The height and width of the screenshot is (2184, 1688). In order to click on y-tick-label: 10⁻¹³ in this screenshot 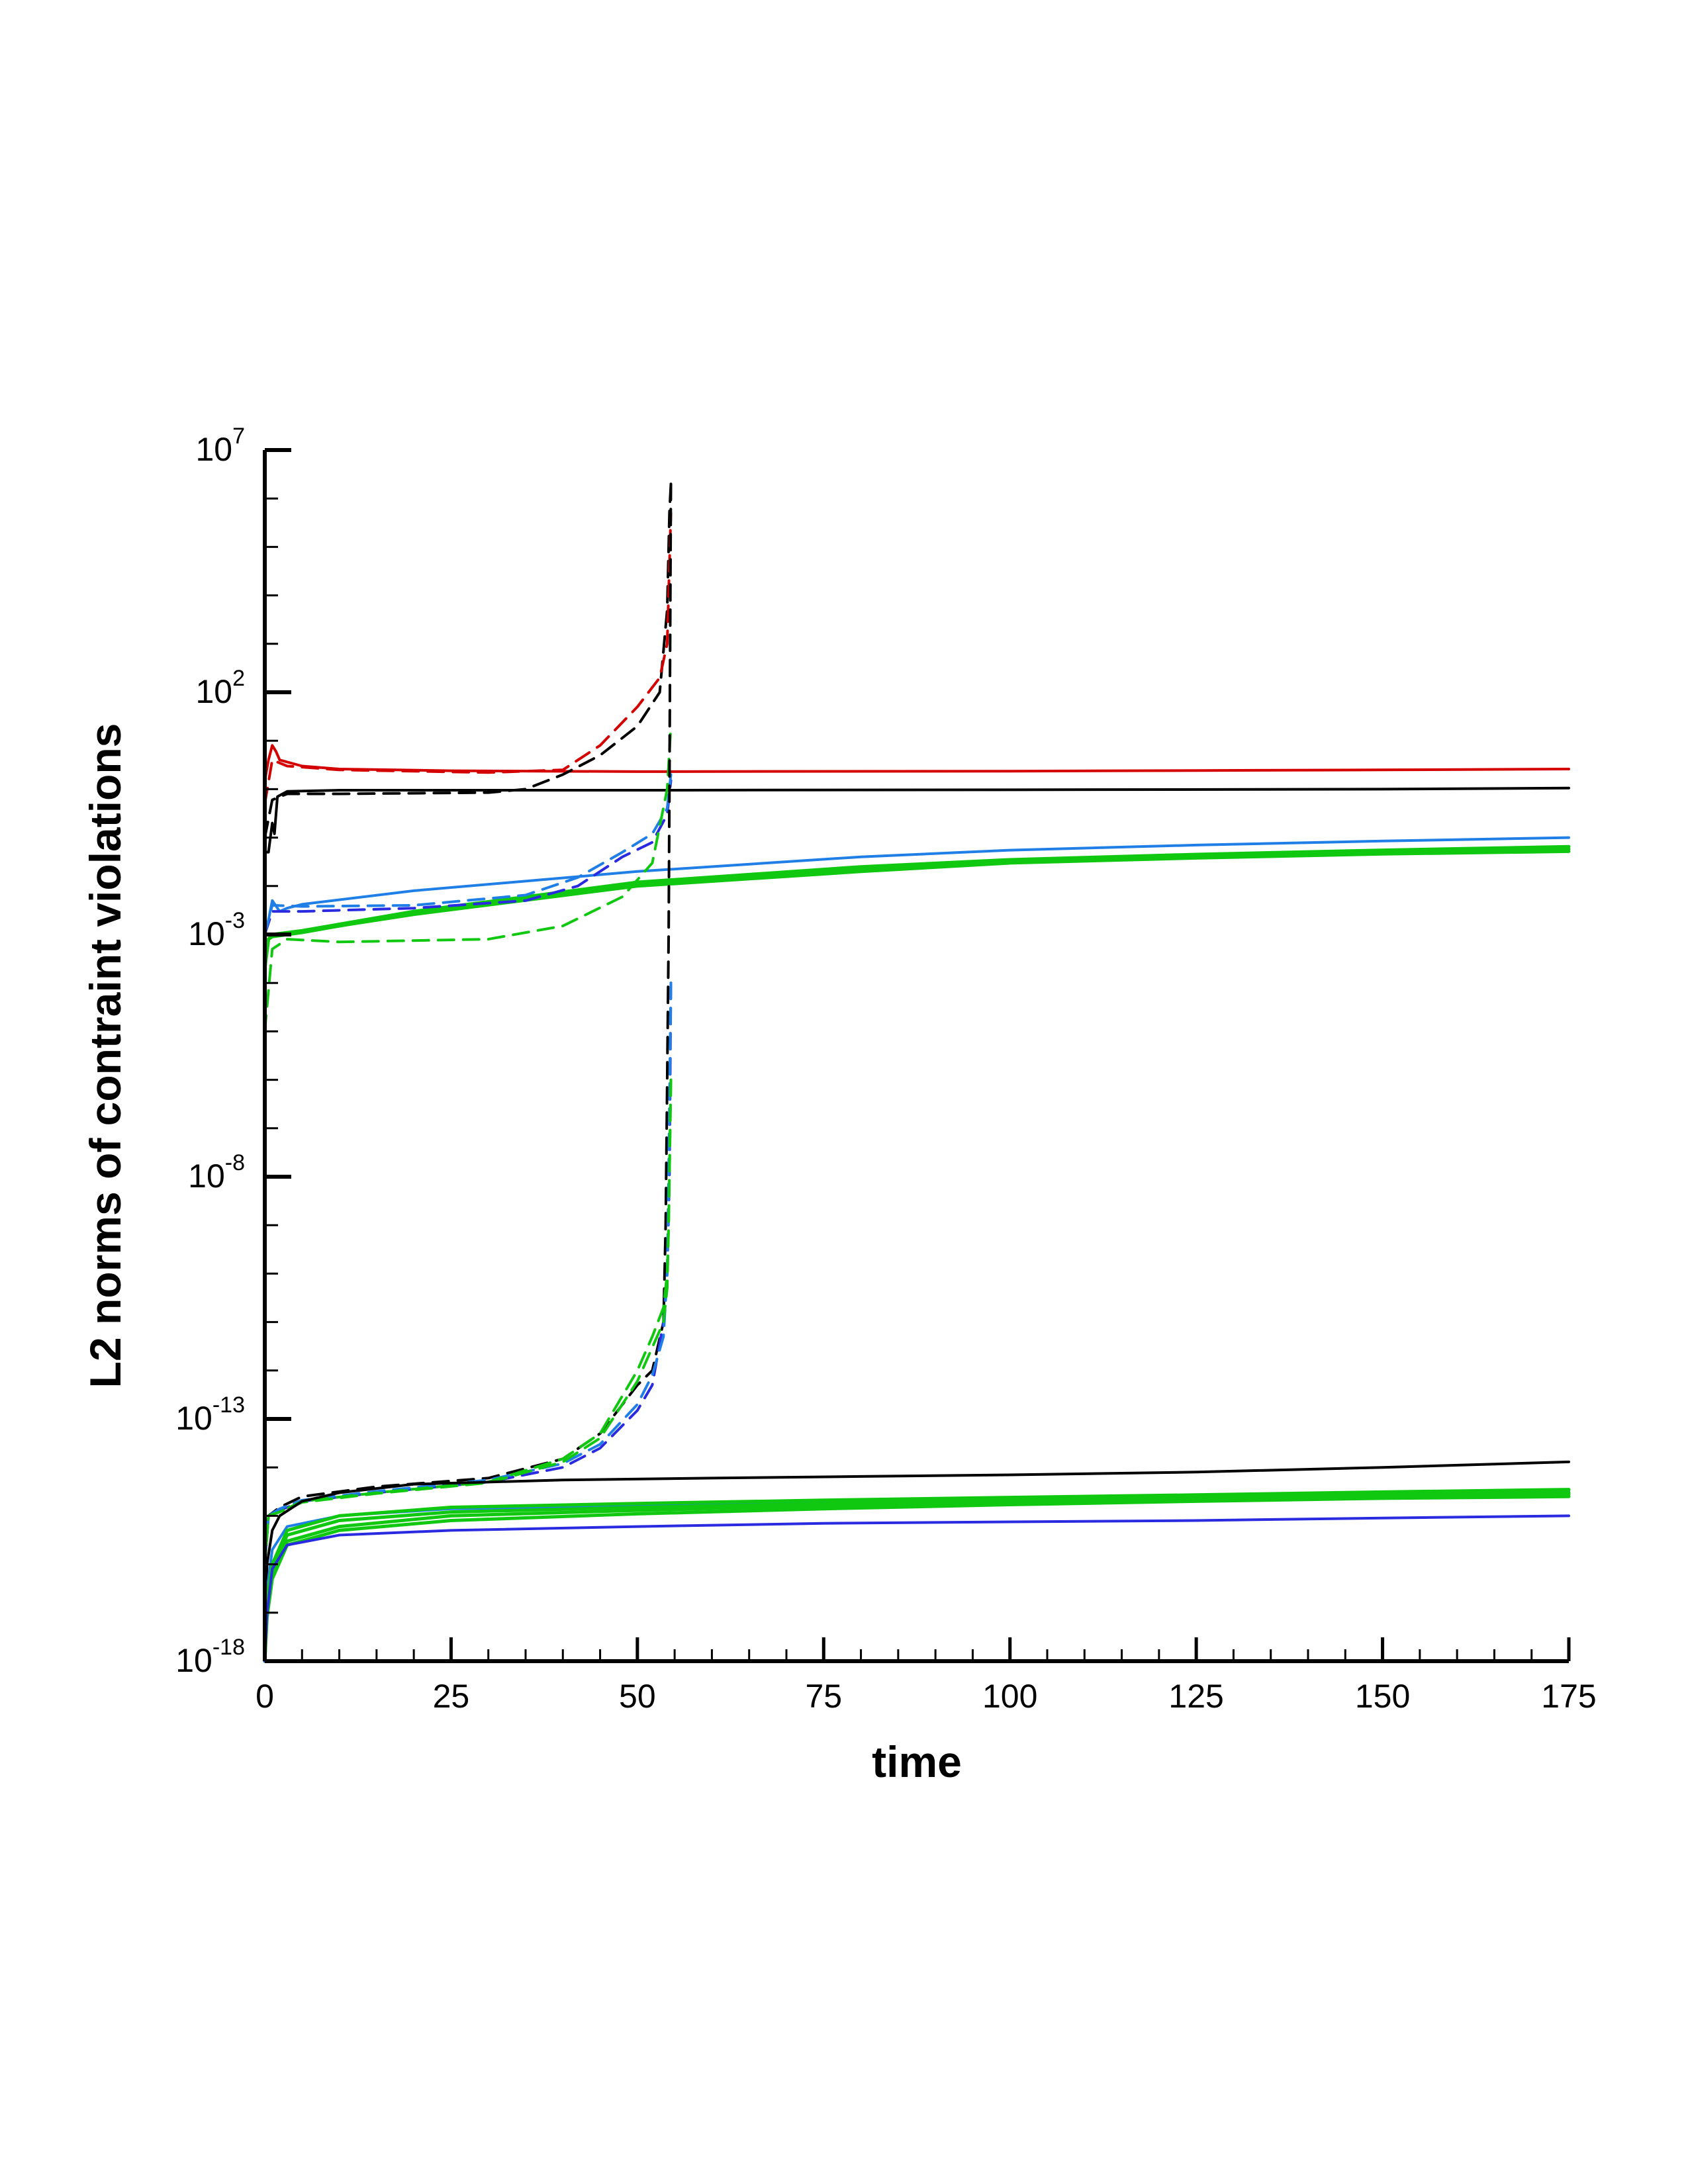, I will do `click(210, 1414)`.